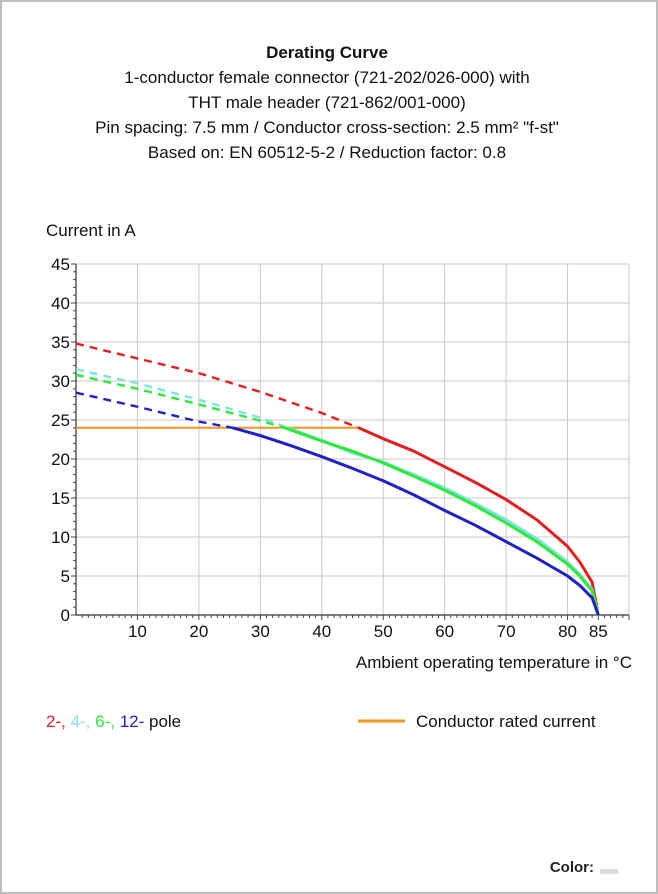 Image resolution: width=658 pixels, height=894 pixels. What do you see at coordinates (60, 537) in the screenshot?
I see `y-tick-label: 10` at bounding box center [60, 537].